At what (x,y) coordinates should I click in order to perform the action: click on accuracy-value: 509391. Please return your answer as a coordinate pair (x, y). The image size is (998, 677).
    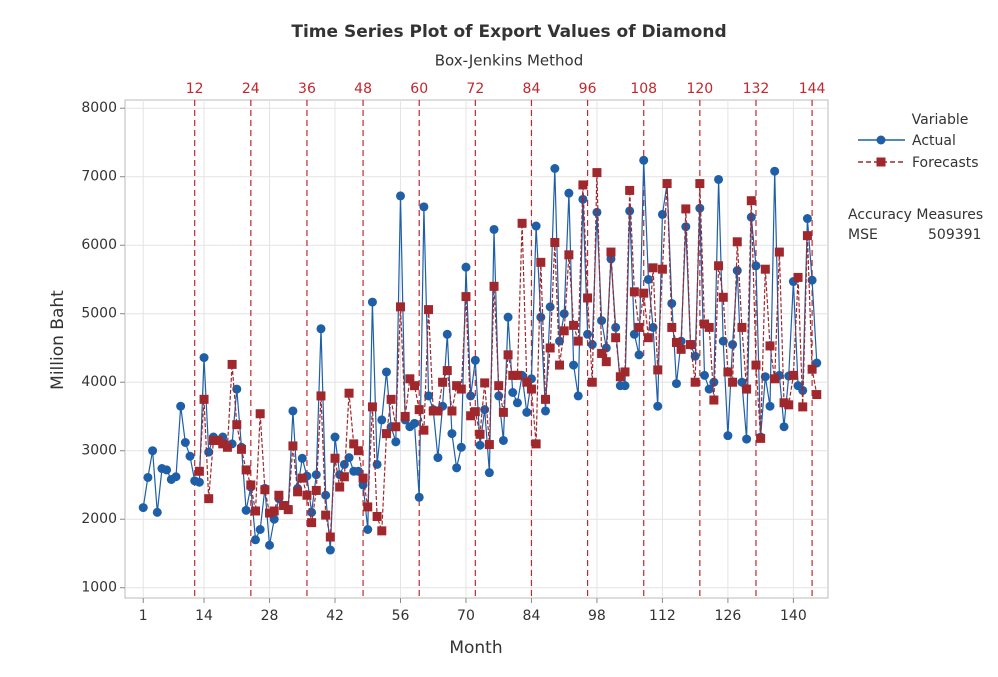
    Looking at the image, I should click on (954, 235).